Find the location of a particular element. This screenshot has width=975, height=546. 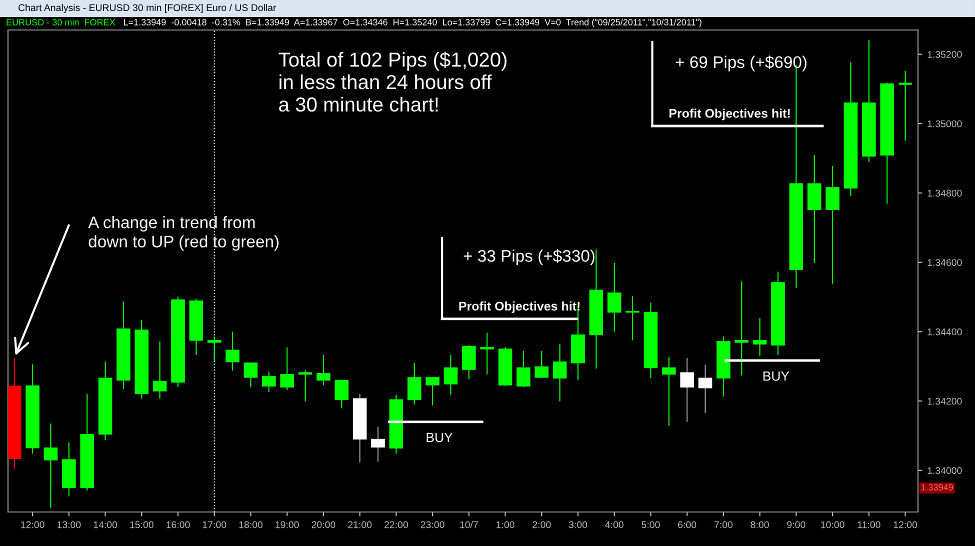

x-tick-label: 22:00 is located at coordinates (396, 524).